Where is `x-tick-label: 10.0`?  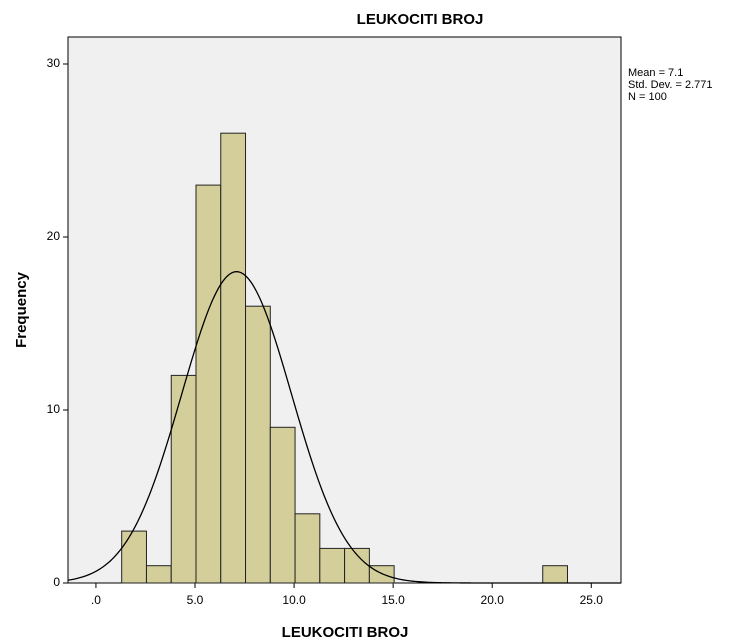
x-tick-label: 10.0 is located at coordinates (294, 600).